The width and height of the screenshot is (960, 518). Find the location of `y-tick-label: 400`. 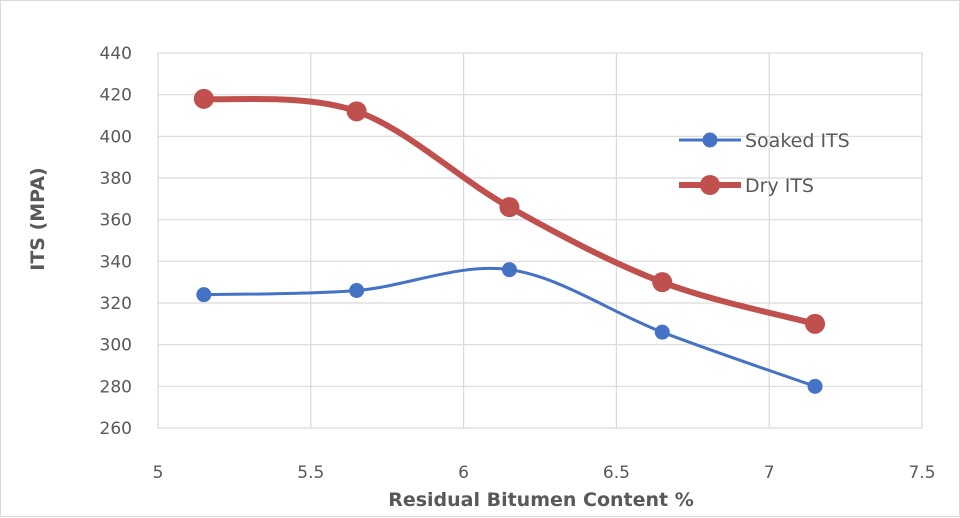

y-tick-label: 400 is located at coordinates (116, 137).